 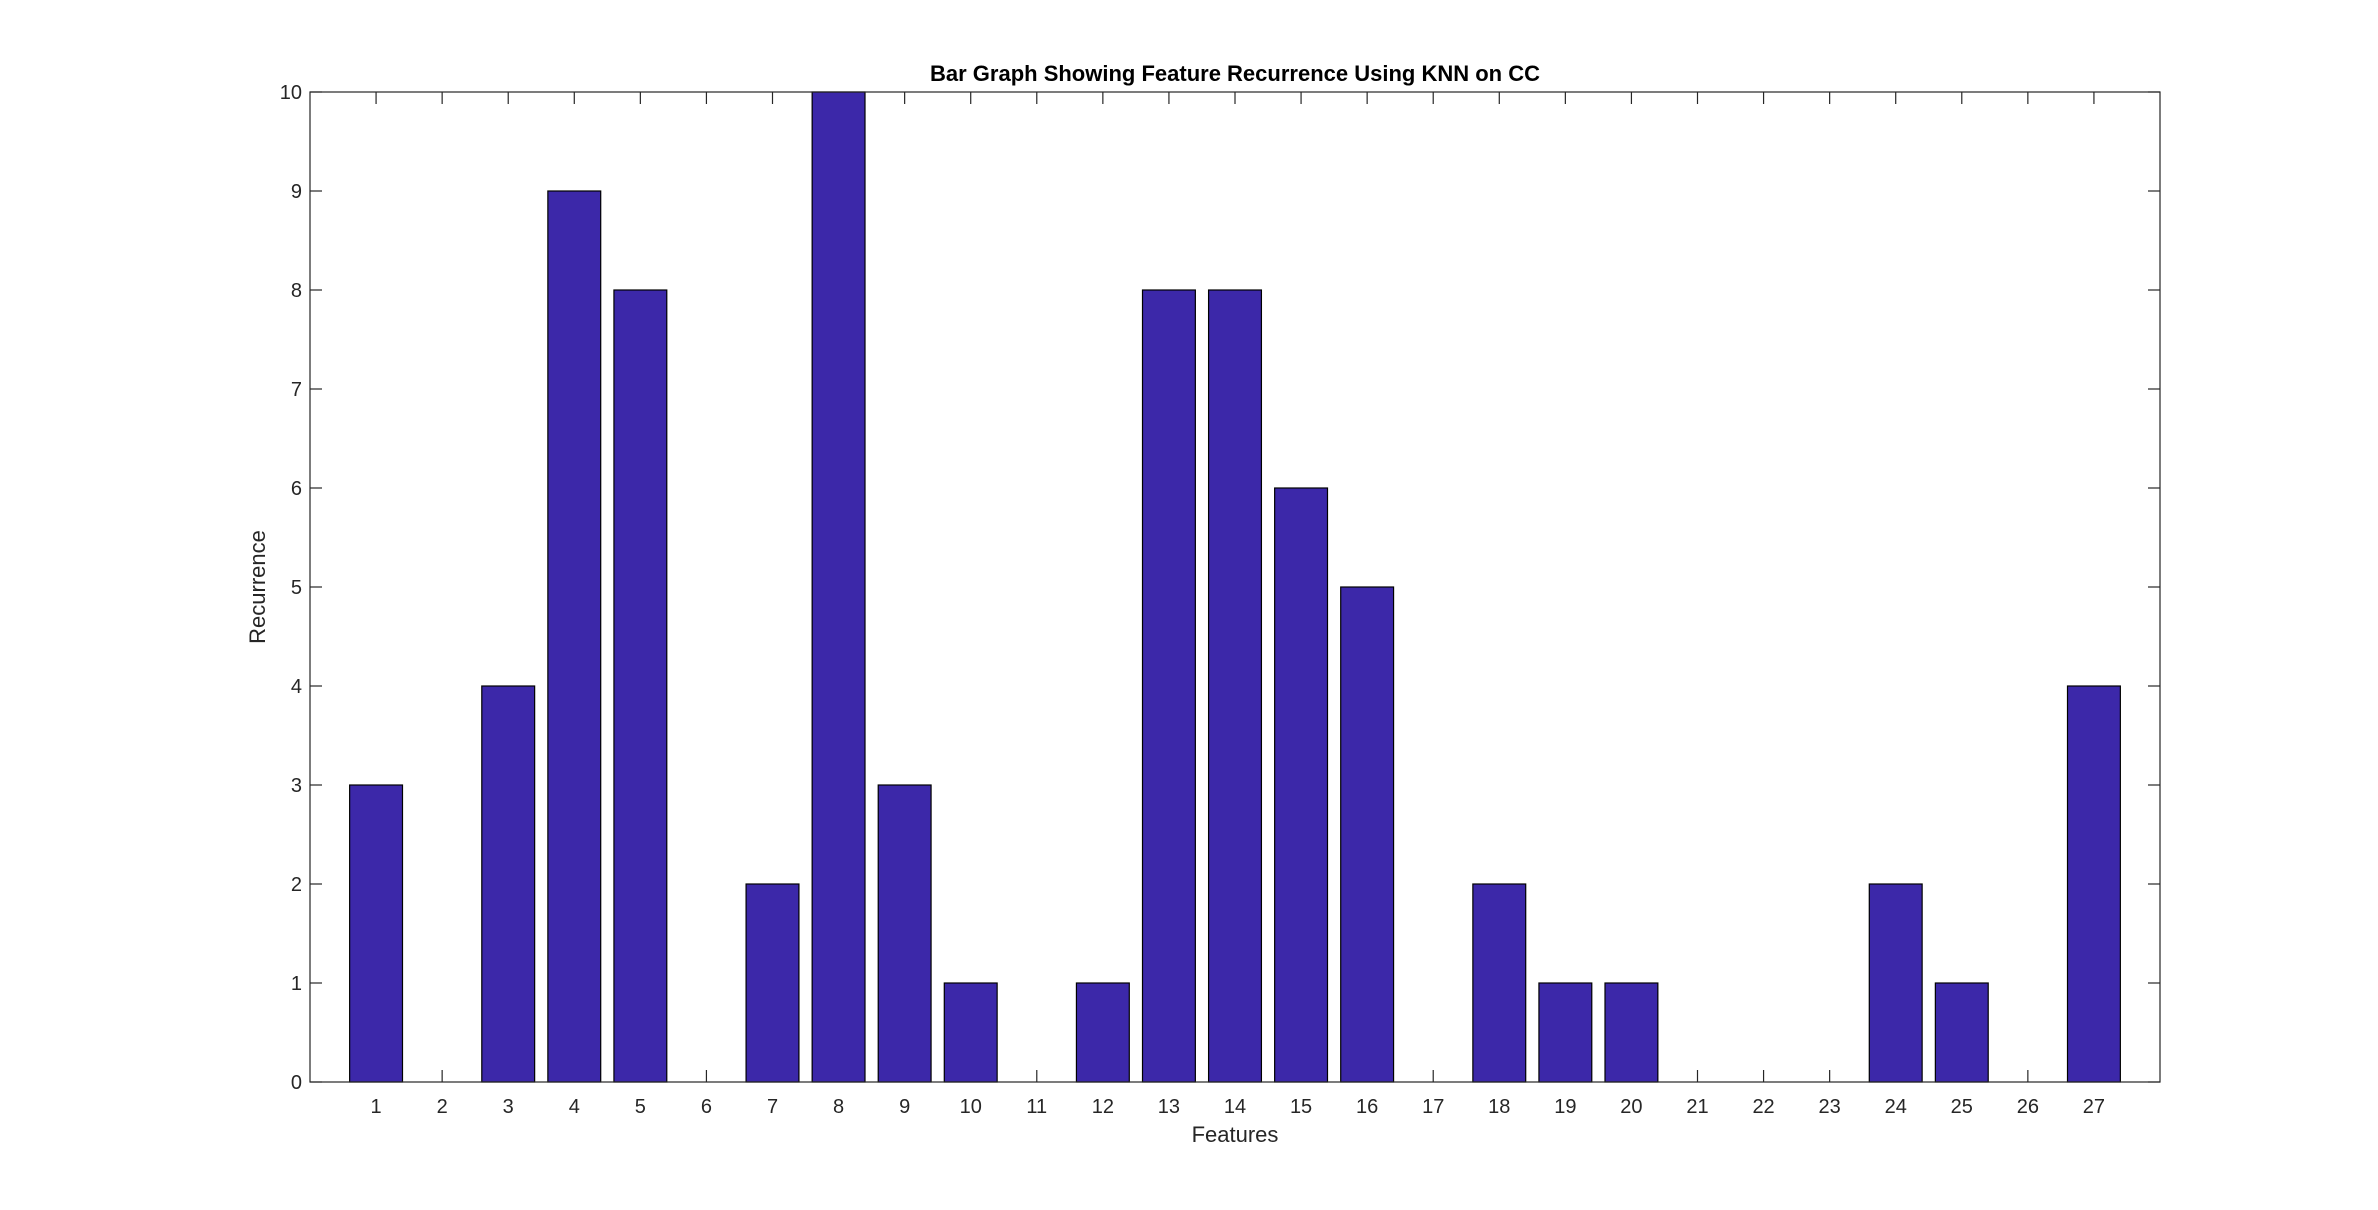 What do you see at coordinates (1036, 1107) in the screenshot?
I see `x-tick-label: 11` at bounding box center [1036, 1107].